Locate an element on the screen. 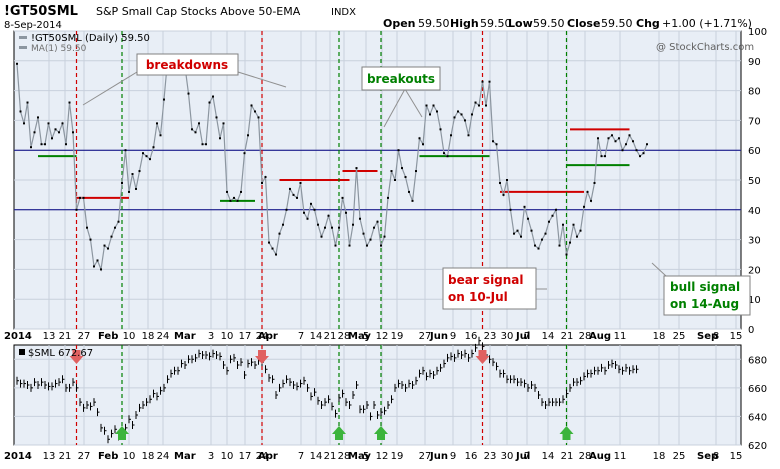 Image resolution: width=780 pixels, height=469 pixels. x-day-label: 18 is located at coordinates (659, 456).